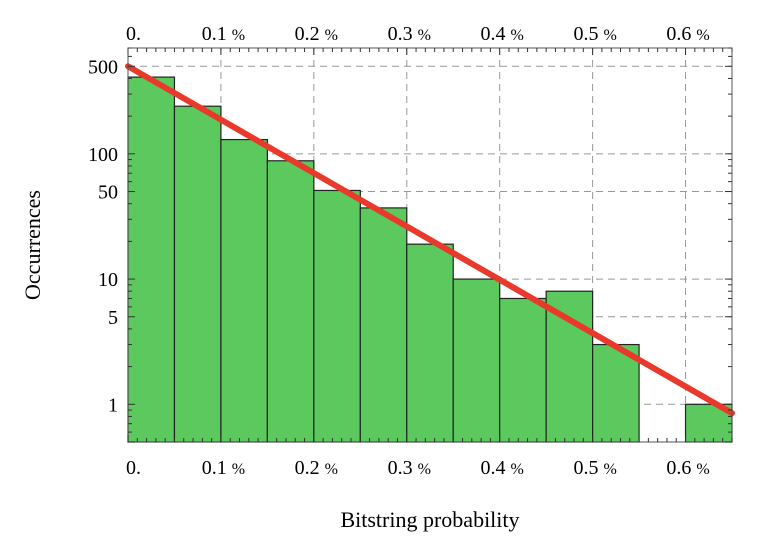 The width and height of the screenshot is (760, 546). I want to click on x-tick-label-top-value: 0., so click(133, 34).